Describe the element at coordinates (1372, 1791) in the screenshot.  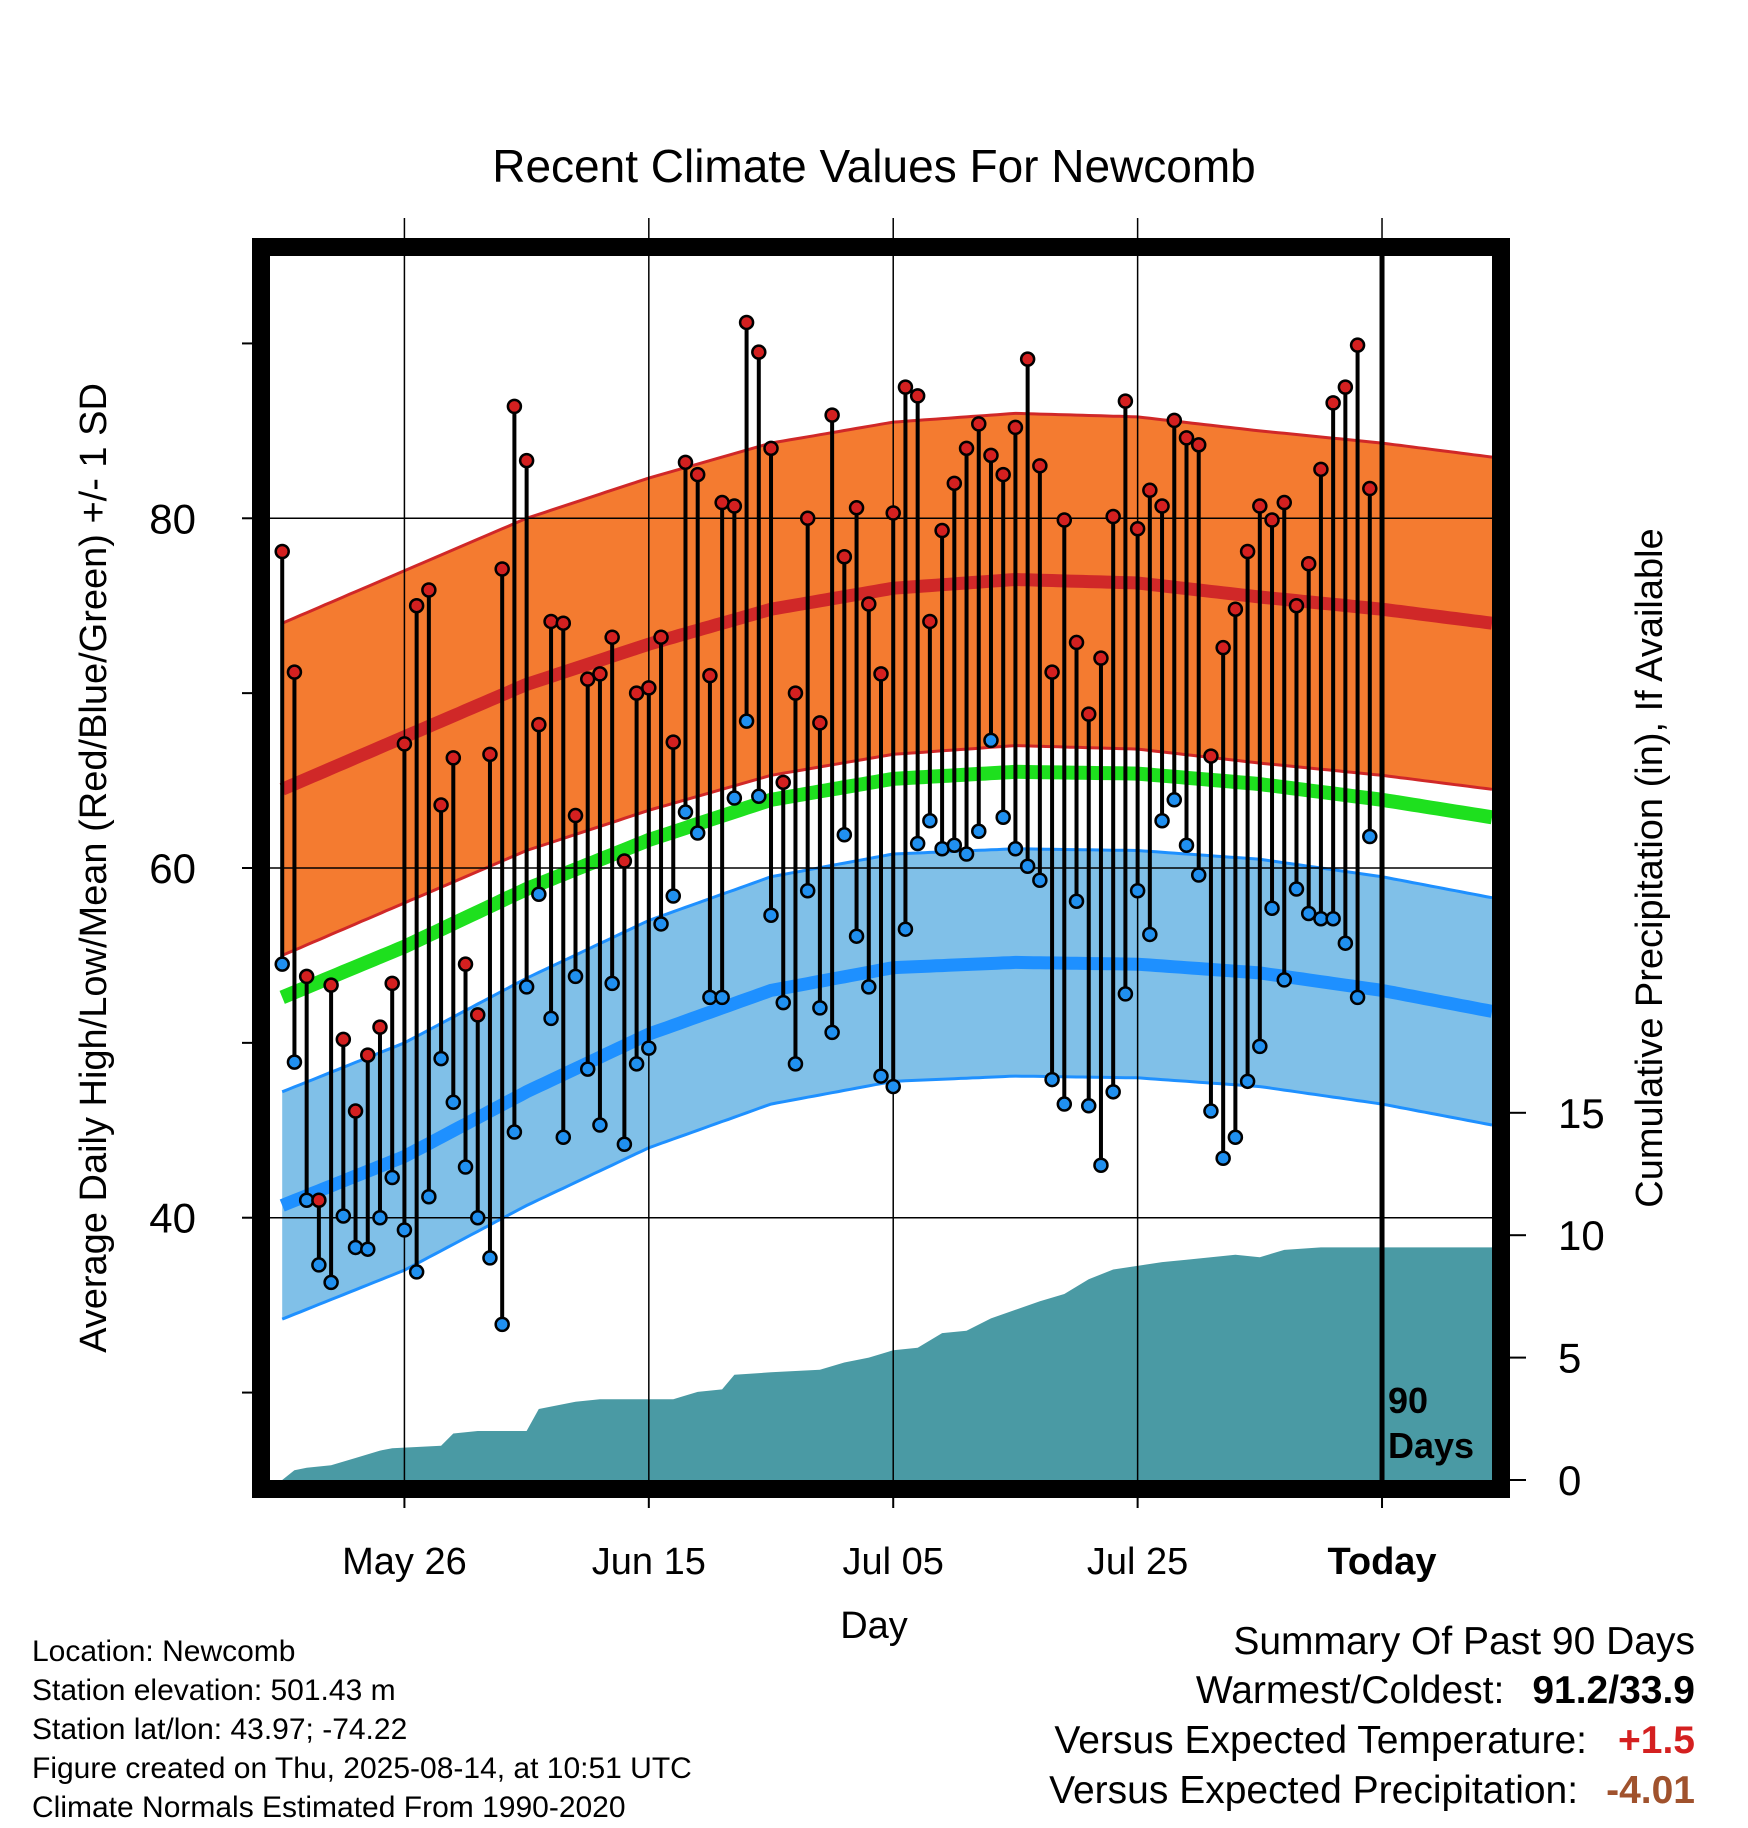
I see `summary-precip-row: Versus Expected Precipitation: -4.01` at that location.